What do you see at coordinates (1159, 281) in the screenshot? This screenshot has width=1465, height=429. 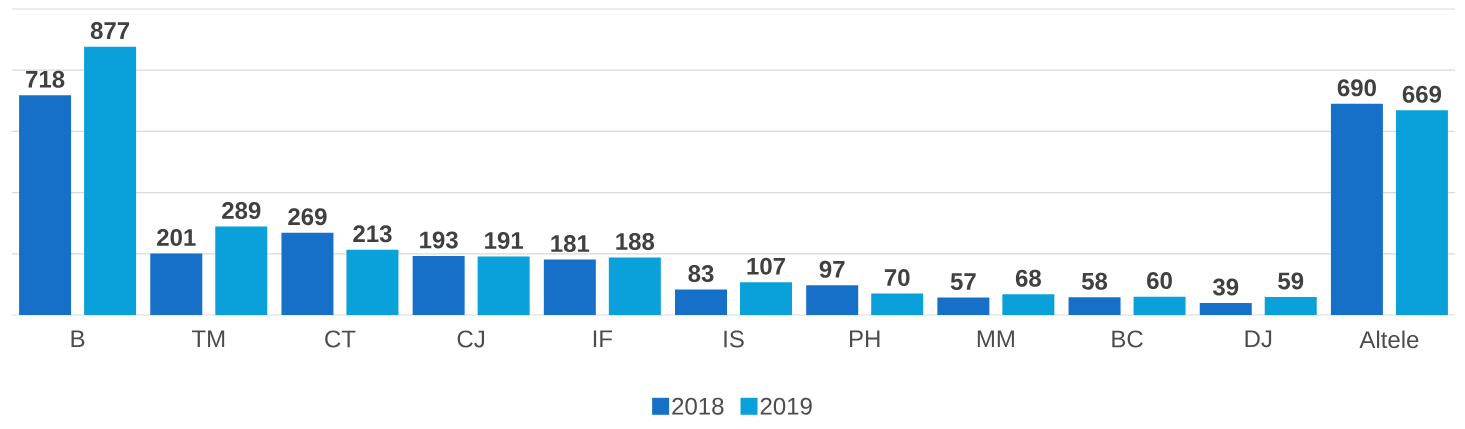 I see `data-label: 60` at bounding box center [1159, 281].